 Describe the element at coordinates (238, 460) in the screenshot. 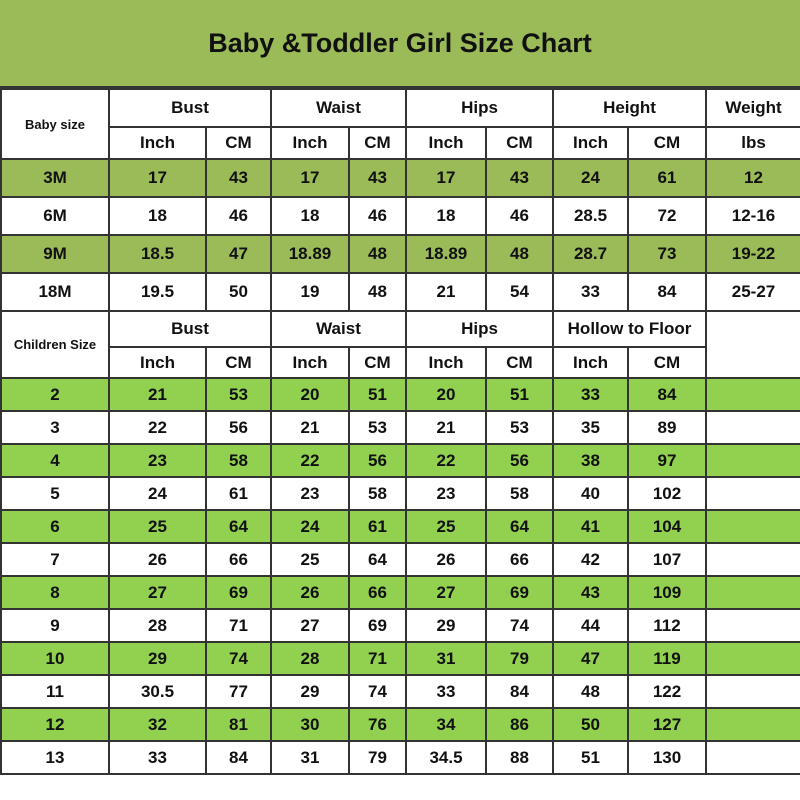

I see `cell-bust-cm: 58` at that location.